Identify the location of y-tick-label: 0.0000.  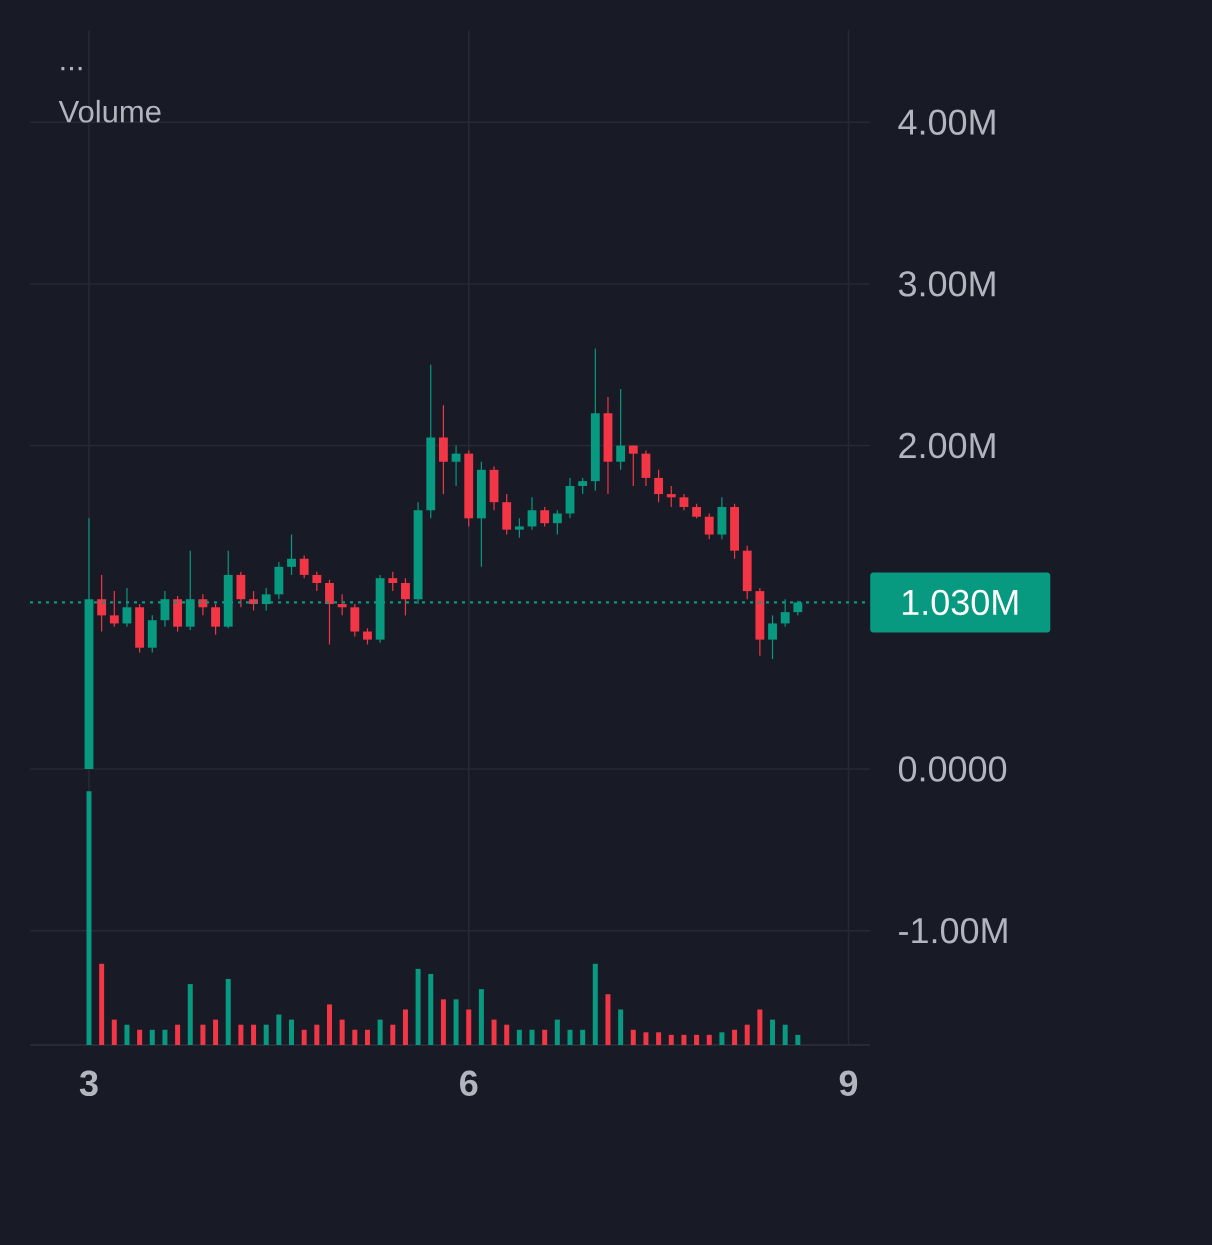
(952, 769).